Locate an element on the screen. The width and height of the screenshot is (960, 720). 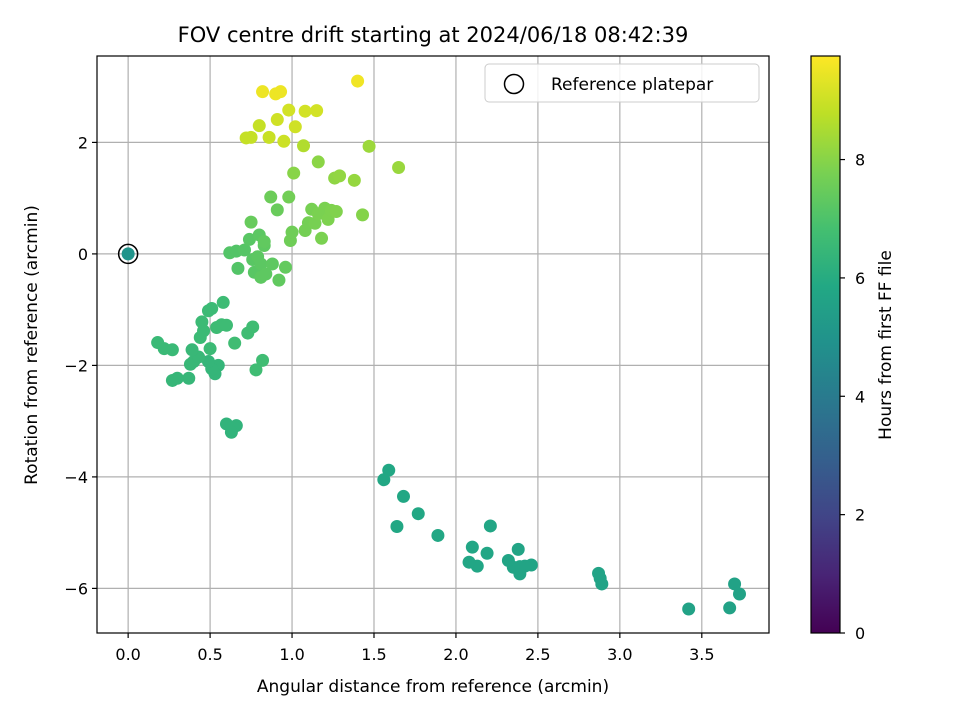
y-tick-label: −6 is located at coordinates (76, 588).